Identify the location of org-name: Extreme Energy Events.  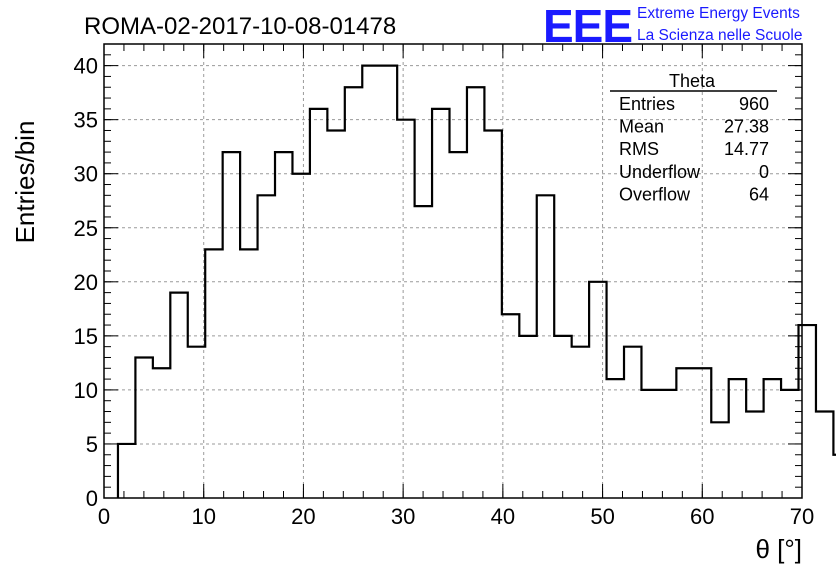
(718, 13).